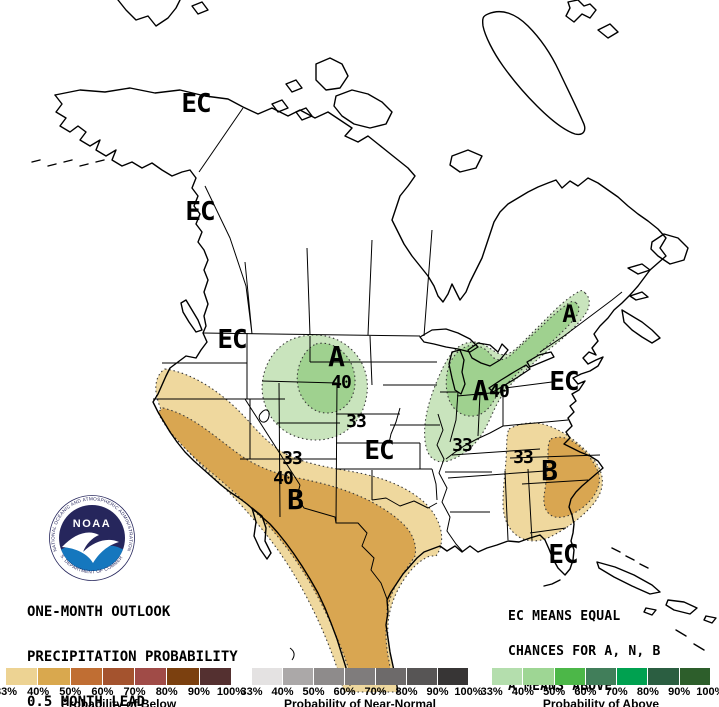 This screenshot has height=707, width=719. I want to click on victoria-island, so click(363, 109).